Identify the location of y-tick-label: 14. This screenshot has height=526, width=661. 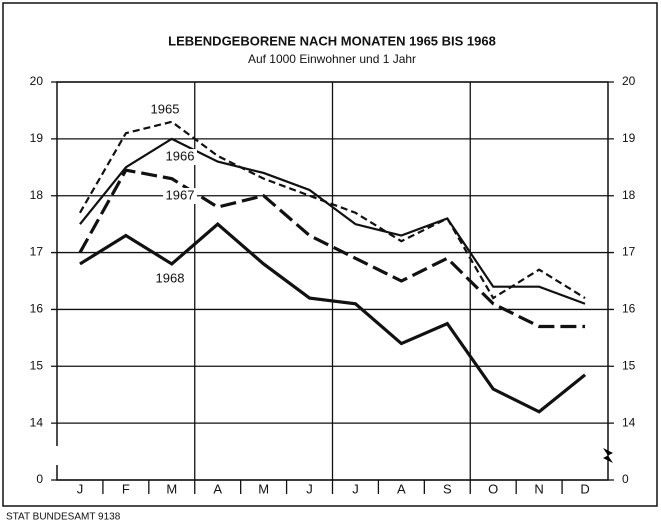
(37, 422).